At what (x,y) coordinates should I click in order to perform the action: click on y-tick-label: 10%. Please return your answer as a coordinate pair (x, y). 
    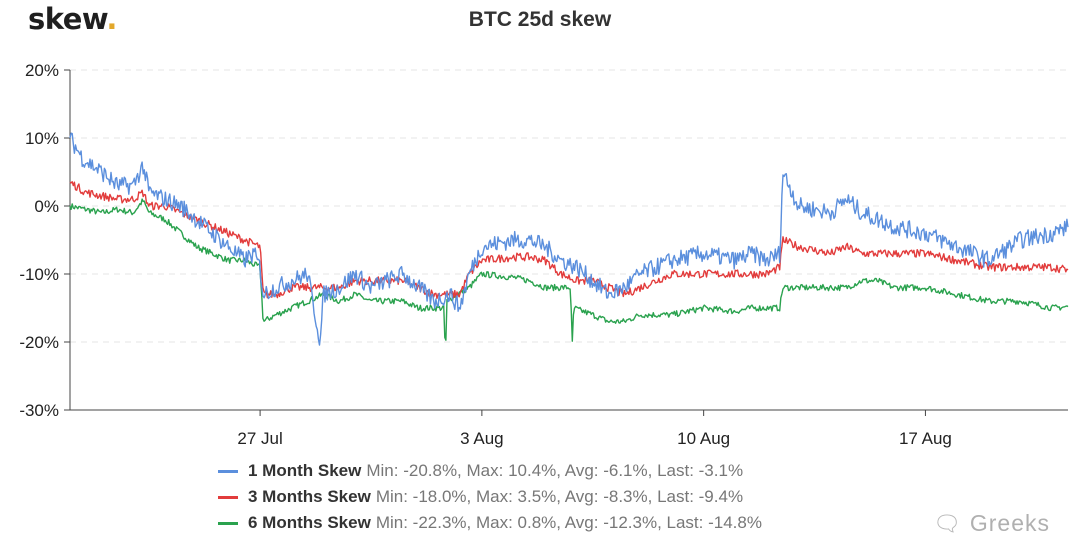
    Looking at the image, I should click on (42, 138).